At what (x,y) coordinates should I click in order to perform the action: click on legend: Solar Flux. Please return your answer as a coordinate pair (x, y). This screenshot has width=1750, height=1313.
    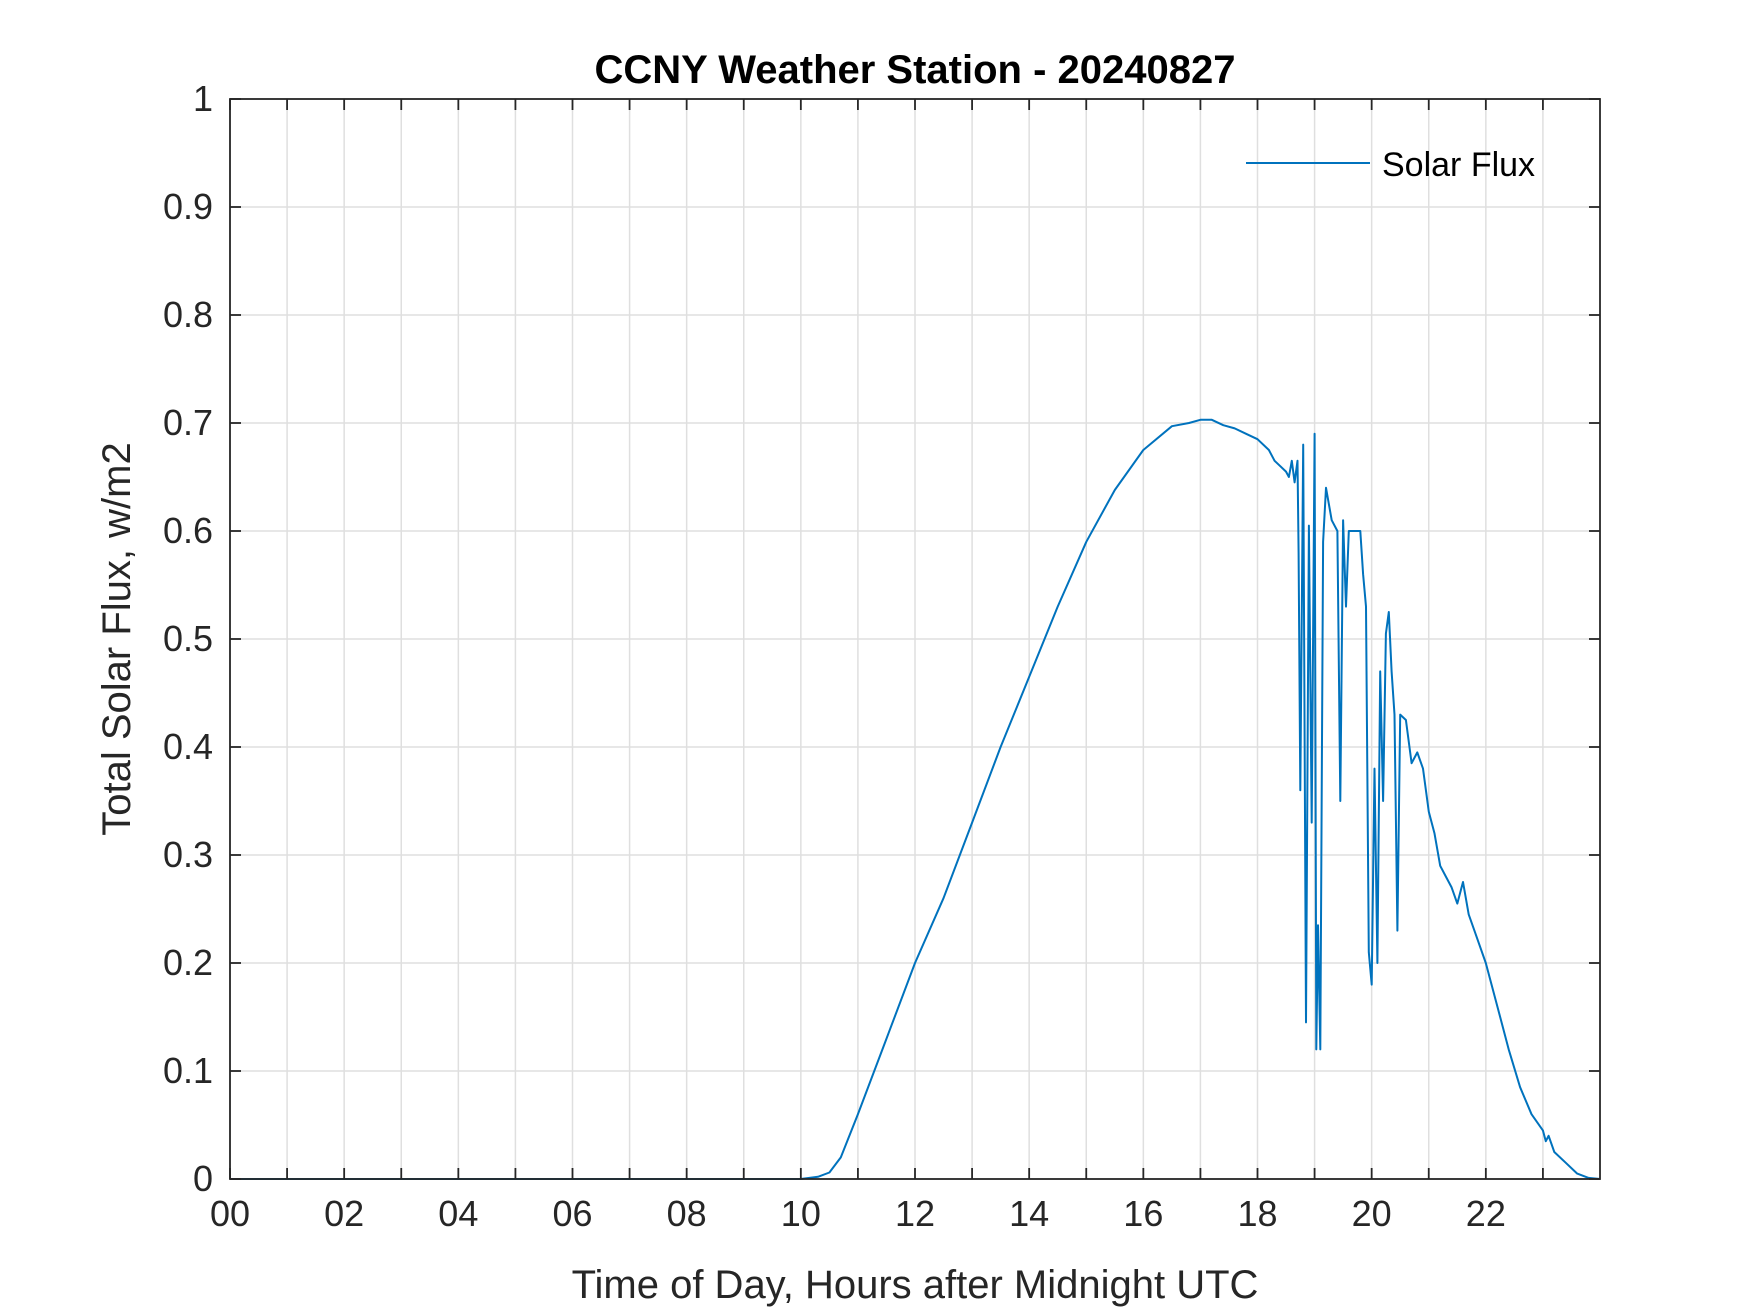
    Looking at the image, I should click on (1390, 165).